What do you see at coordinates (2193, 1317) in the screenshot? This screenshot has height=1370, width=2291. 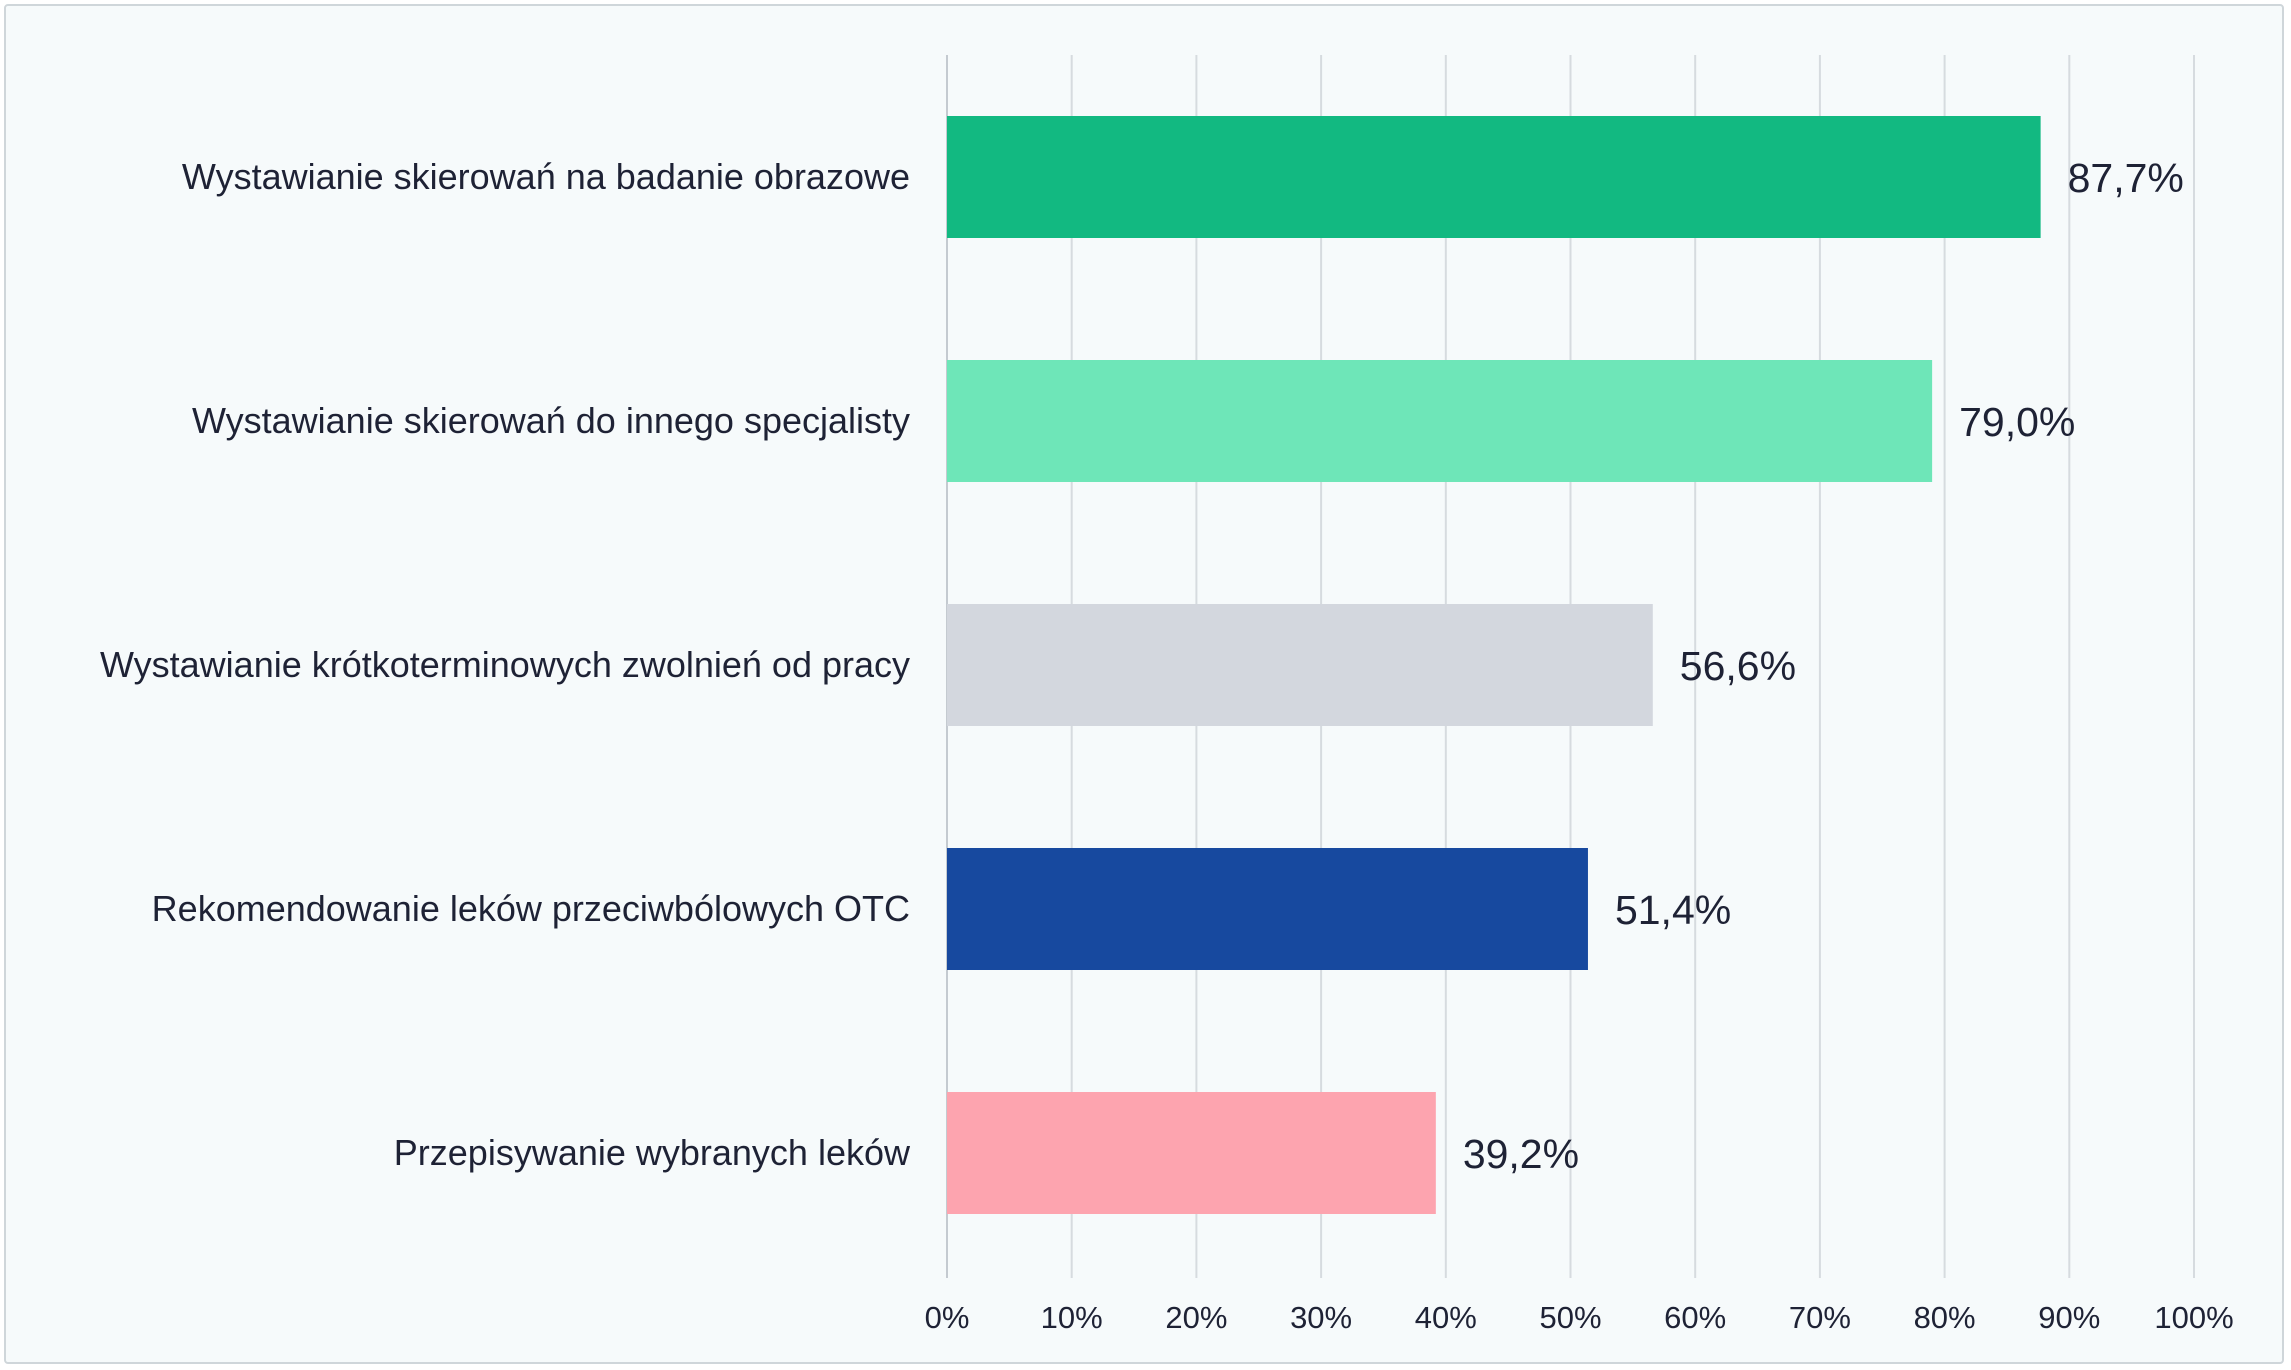 I see `x-tick-label: 100%` at bounding box center [2193, 1317].